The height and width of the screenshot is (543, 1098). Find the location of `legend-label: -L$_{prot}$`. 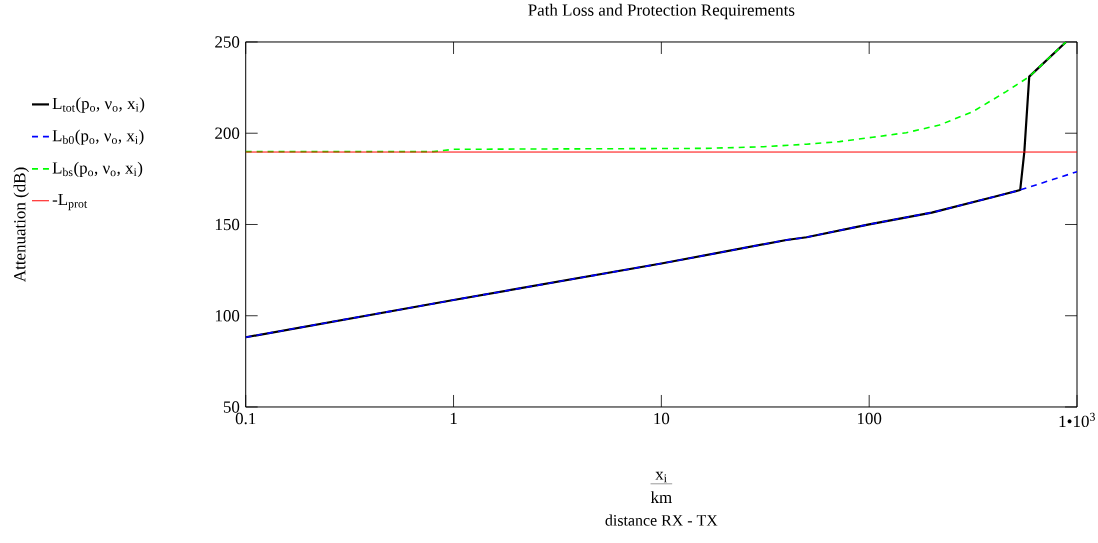

legend-label: -L$_{prot}$ is located at coordinates (70, 202).